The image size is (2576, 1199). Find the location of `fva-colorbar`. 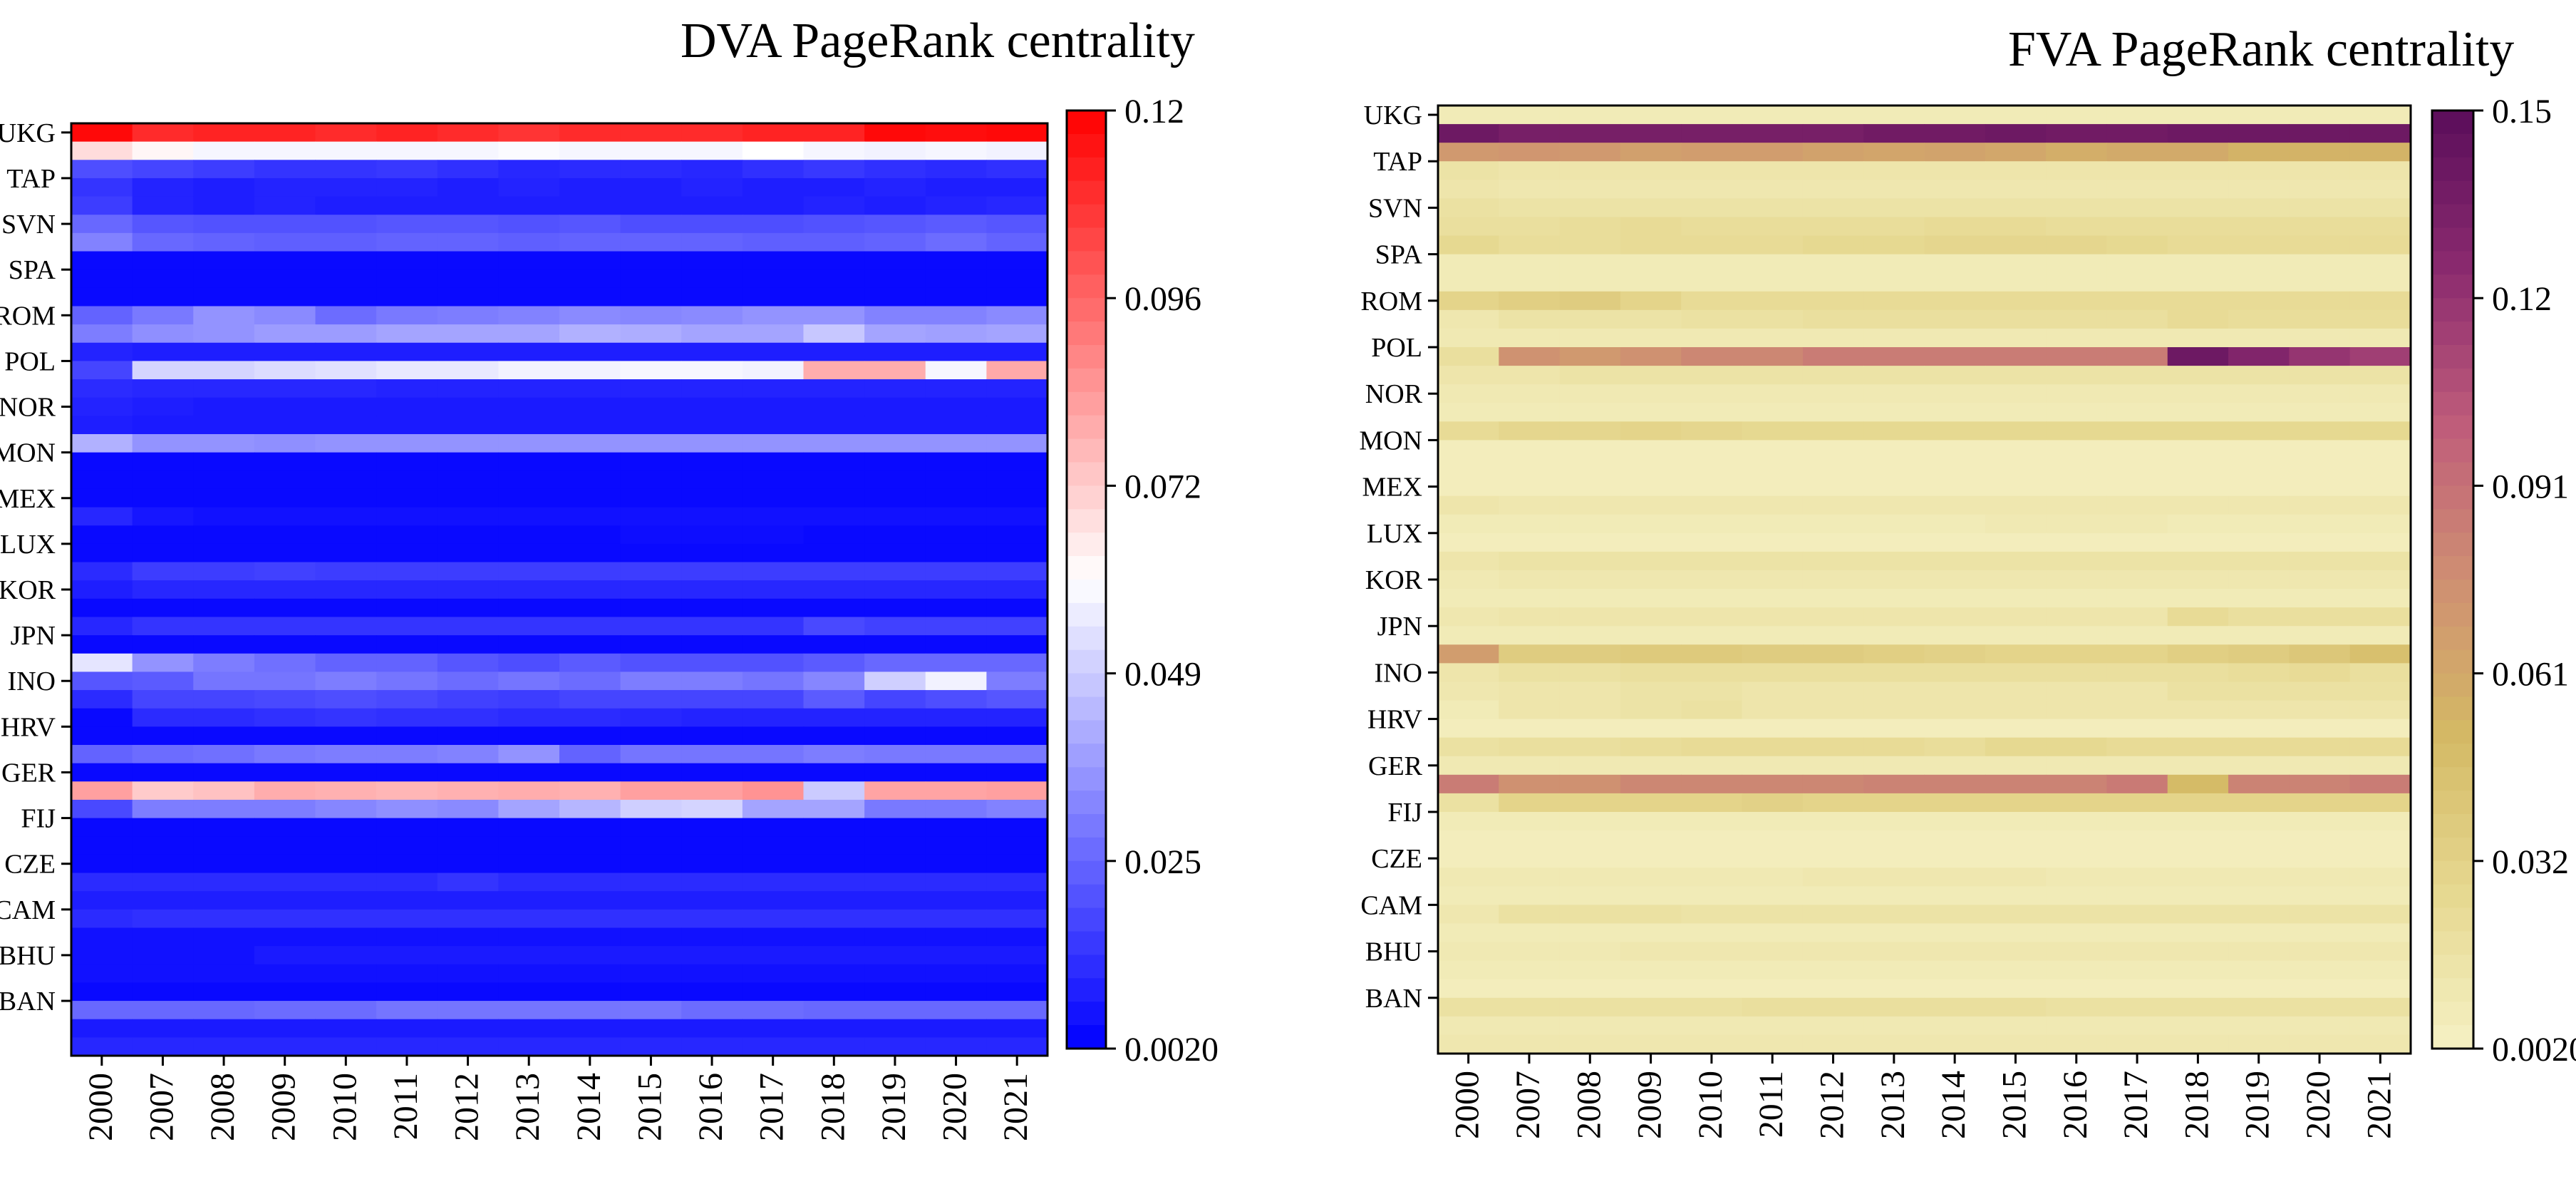

fva-colorbar is located at coordinates (2453, 579).